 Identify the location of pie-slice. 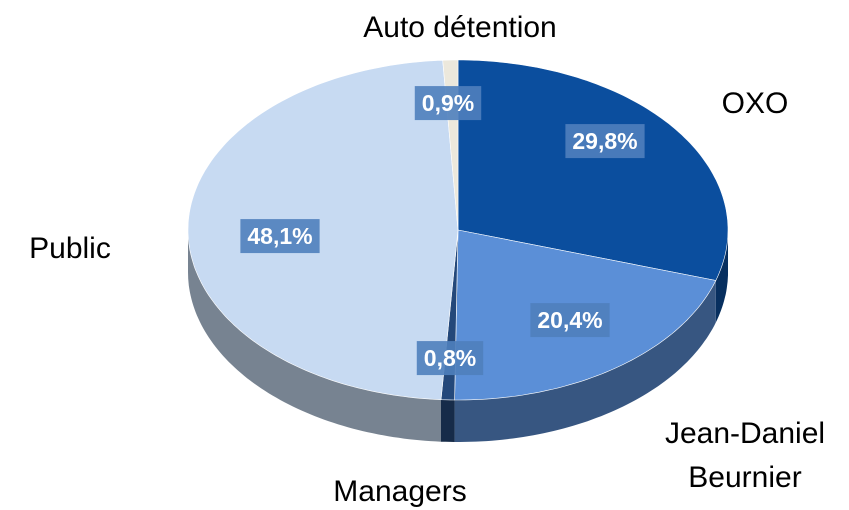
(593, 170).